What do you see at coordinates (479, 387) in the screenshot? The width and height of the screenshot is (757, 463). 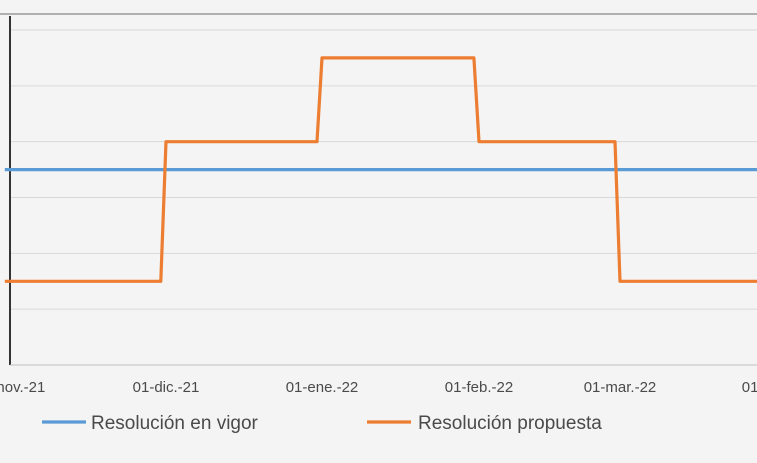 I see `x-tick-label: 01-feb.-22` at bounding box center [479, 387].